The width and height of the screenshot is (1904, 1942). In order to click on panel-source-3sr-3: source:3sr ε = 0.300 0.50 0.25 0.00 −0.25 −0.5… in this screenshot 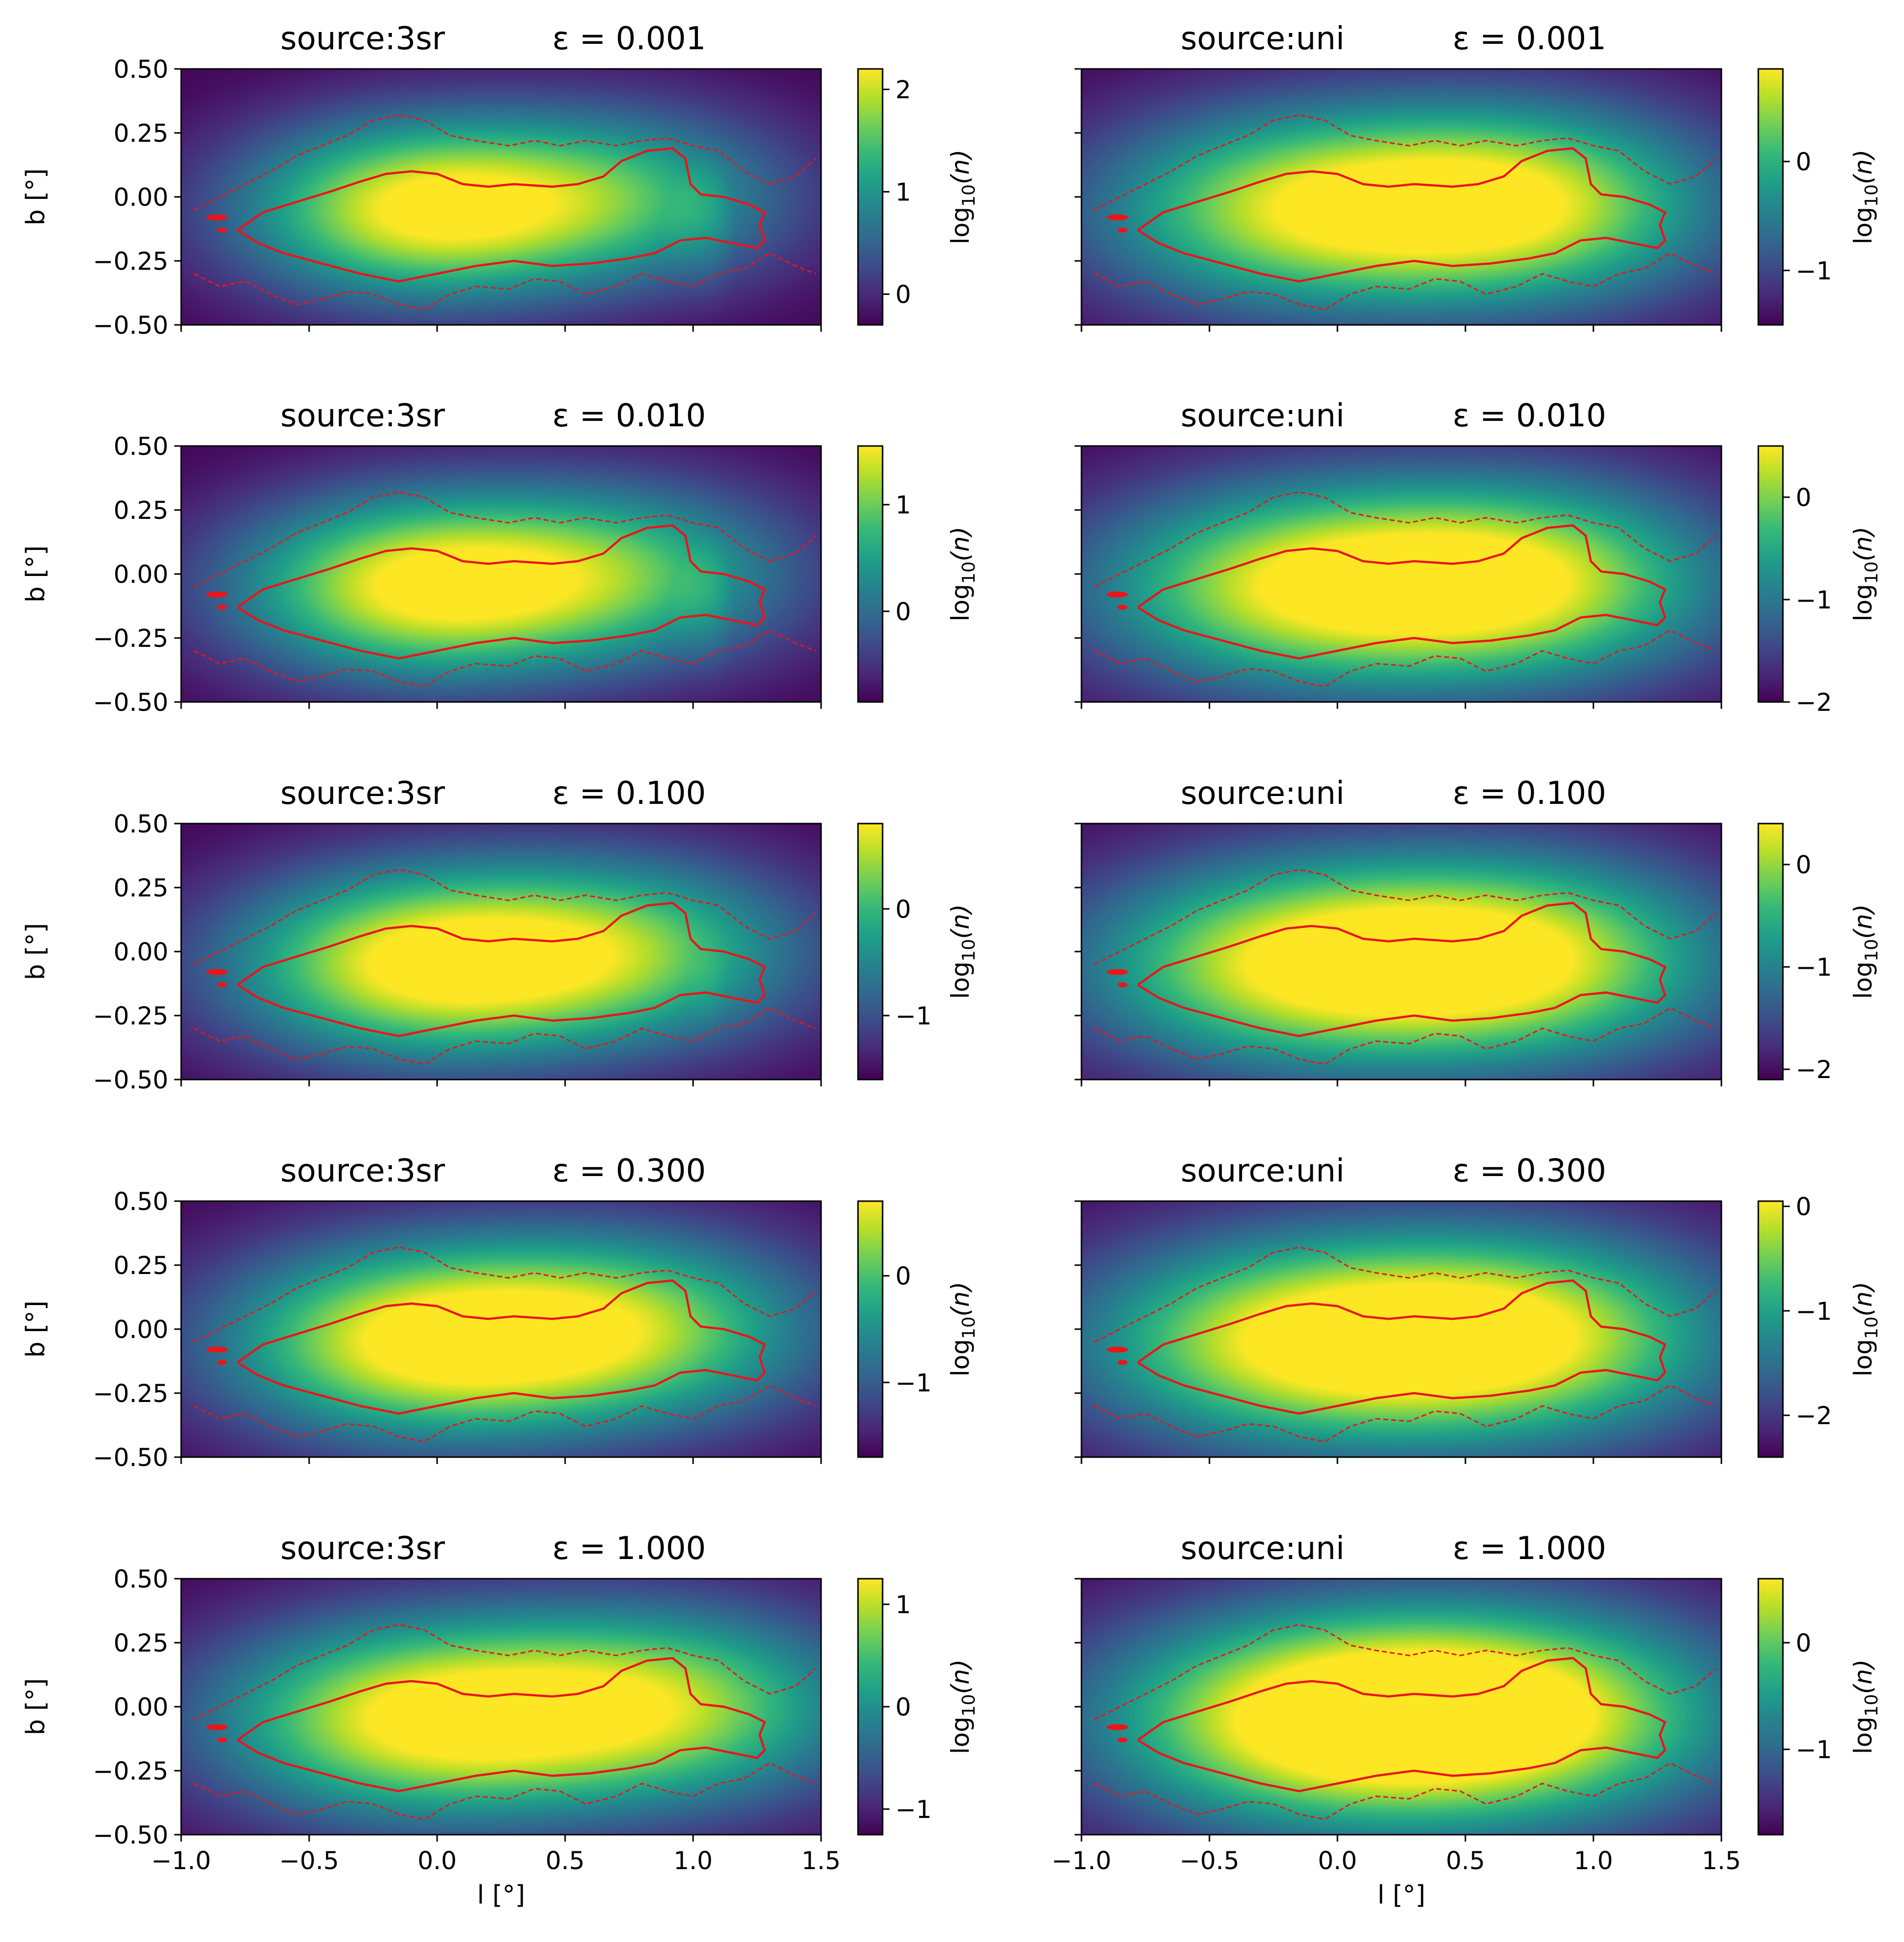, I will do `click(500, 1312)`.